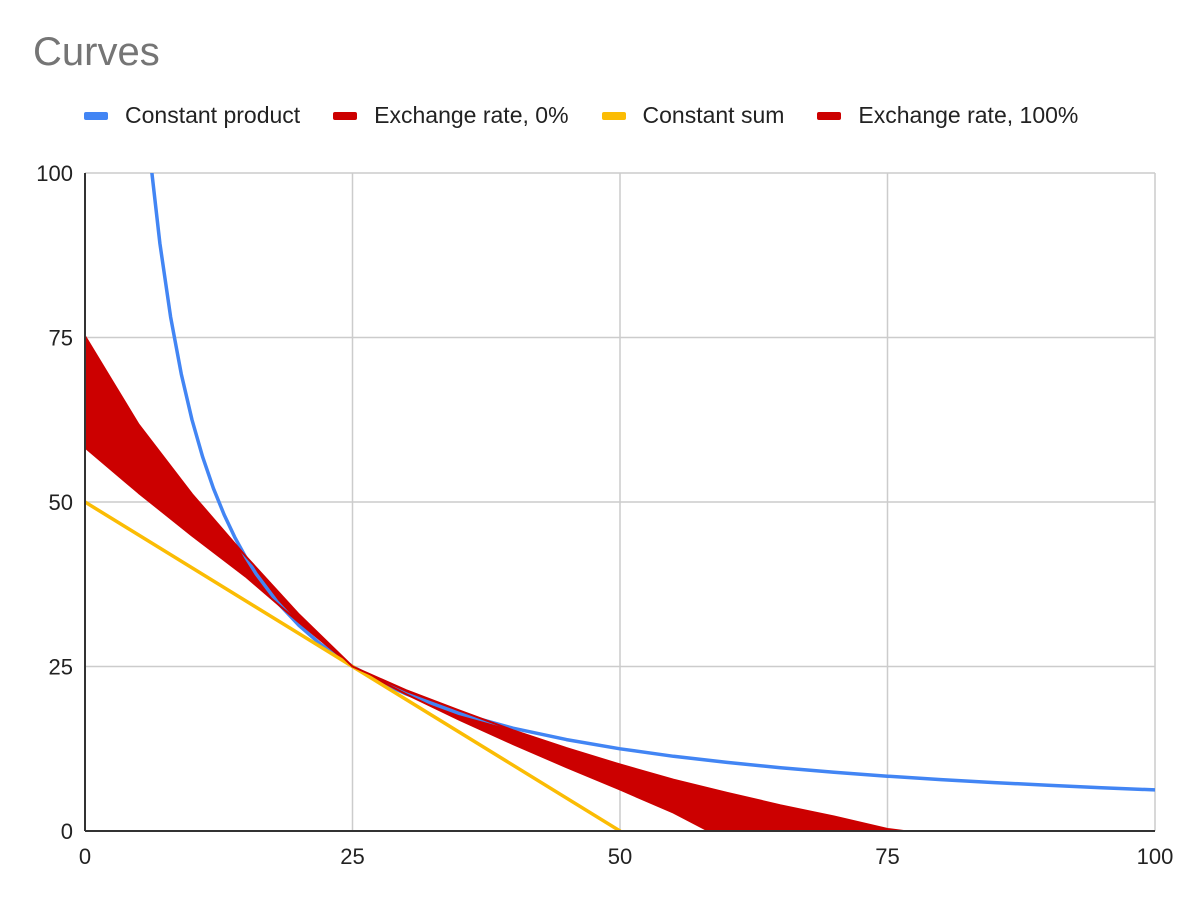  Describe the element at coordinates (620, 856) in the screenshot. I see `x-tick-label-50: 50` at that location.